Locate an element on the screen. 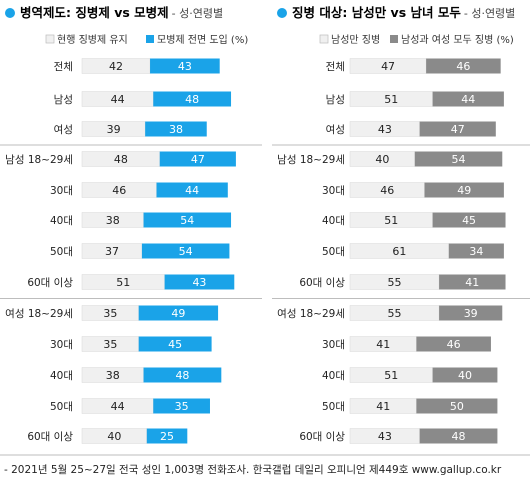 This screenshot has height=484, width=530. right-title: 징병 대상: 남성만 vs 남녀 모두 - 성·연령별 is located at coordinates (403, 12).